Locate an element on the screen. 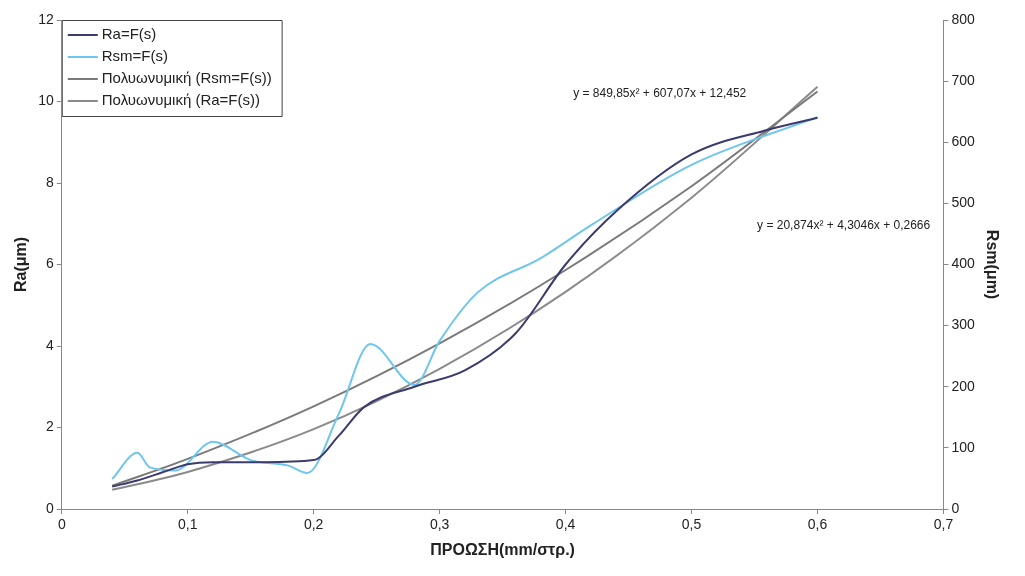 This screenshot has width=1025, height=576. x-axis-title: ΠΡΟΩΣΗ(mm/στρ.) is located at coordinates (502, 549).